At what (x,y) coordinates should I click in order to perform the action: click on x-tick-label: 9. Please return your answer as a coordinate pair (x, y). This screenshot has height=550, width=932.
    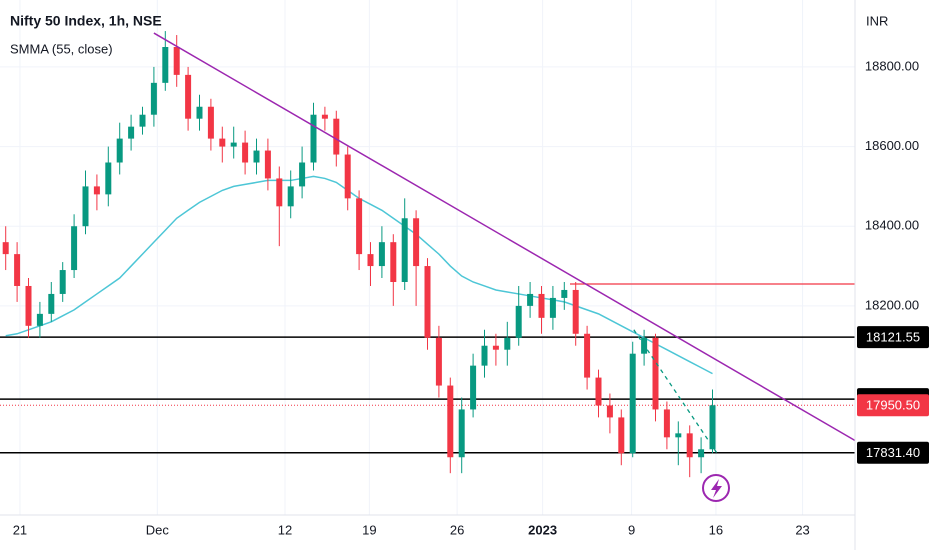
    Looking at the image, I should click on (631, 529).